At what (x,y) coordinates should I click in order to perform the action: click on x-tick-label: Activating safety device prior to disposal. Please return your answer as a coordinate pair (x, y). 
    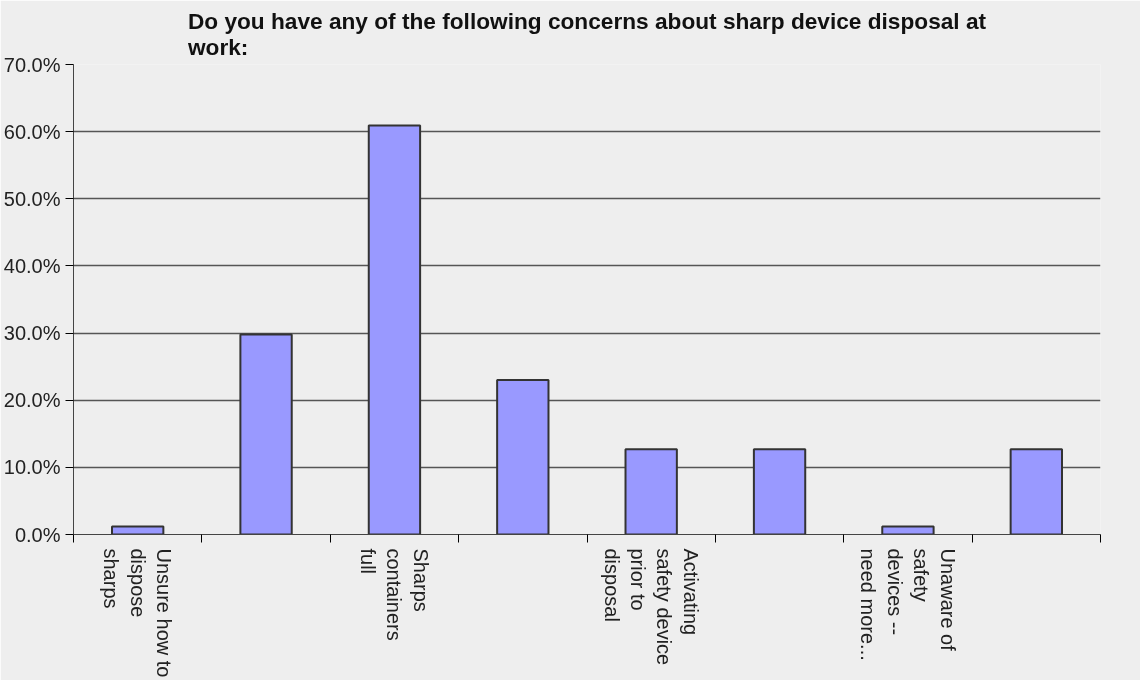
    Looking at the image, I should click on (651, 607).